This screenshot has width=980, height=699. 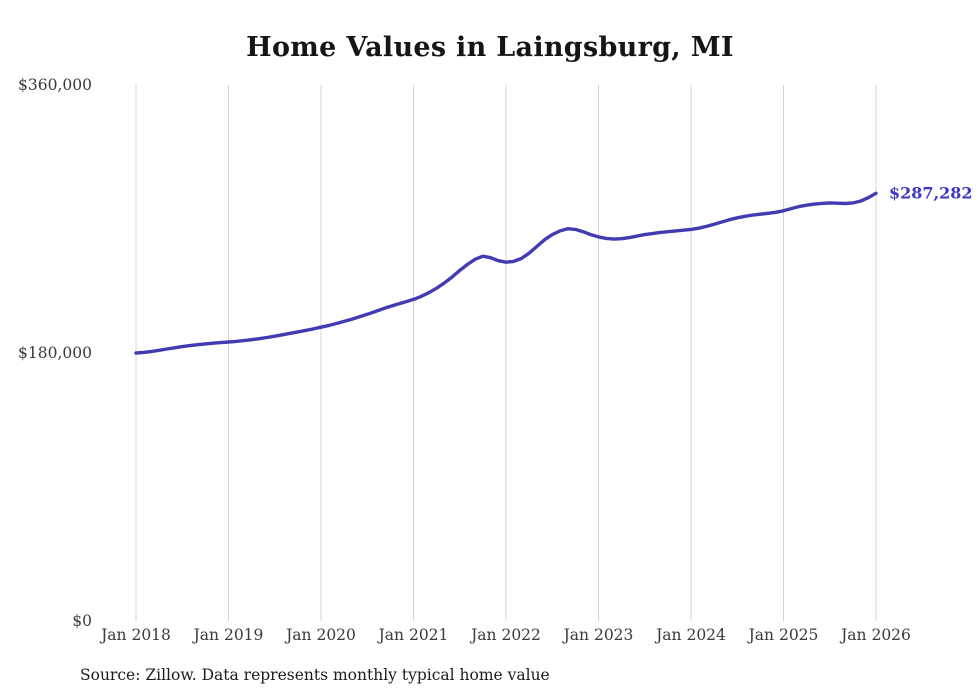 What do you see at coordinates (490, 47) in the screenshot?
I see `chart-title: Home Values in Laingsburg, MI` at bounding box center [490, 47].